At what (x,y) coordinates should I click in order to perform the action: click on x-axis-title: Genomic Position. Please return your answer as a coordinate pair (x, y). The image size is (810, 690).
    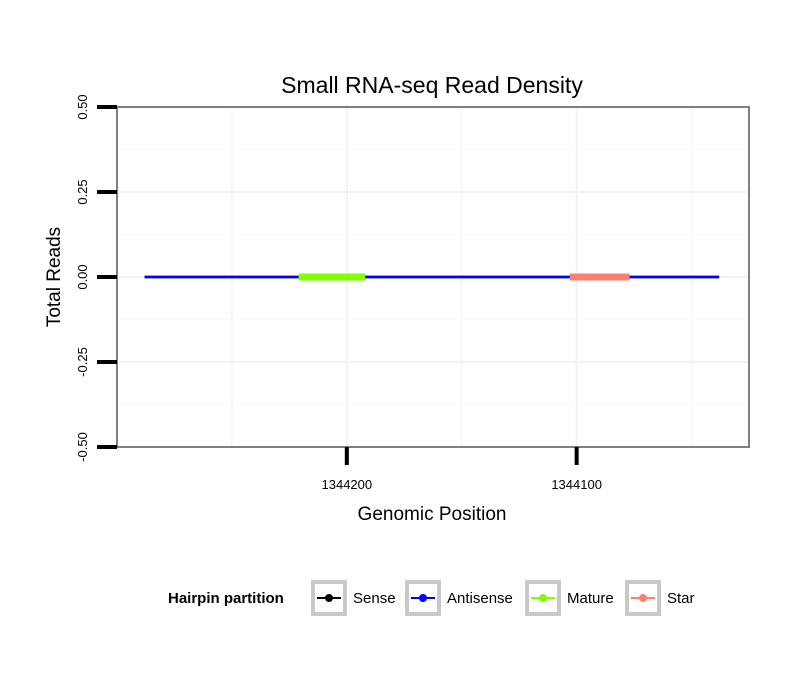
    Looking at the image, I should click on (432, 514).